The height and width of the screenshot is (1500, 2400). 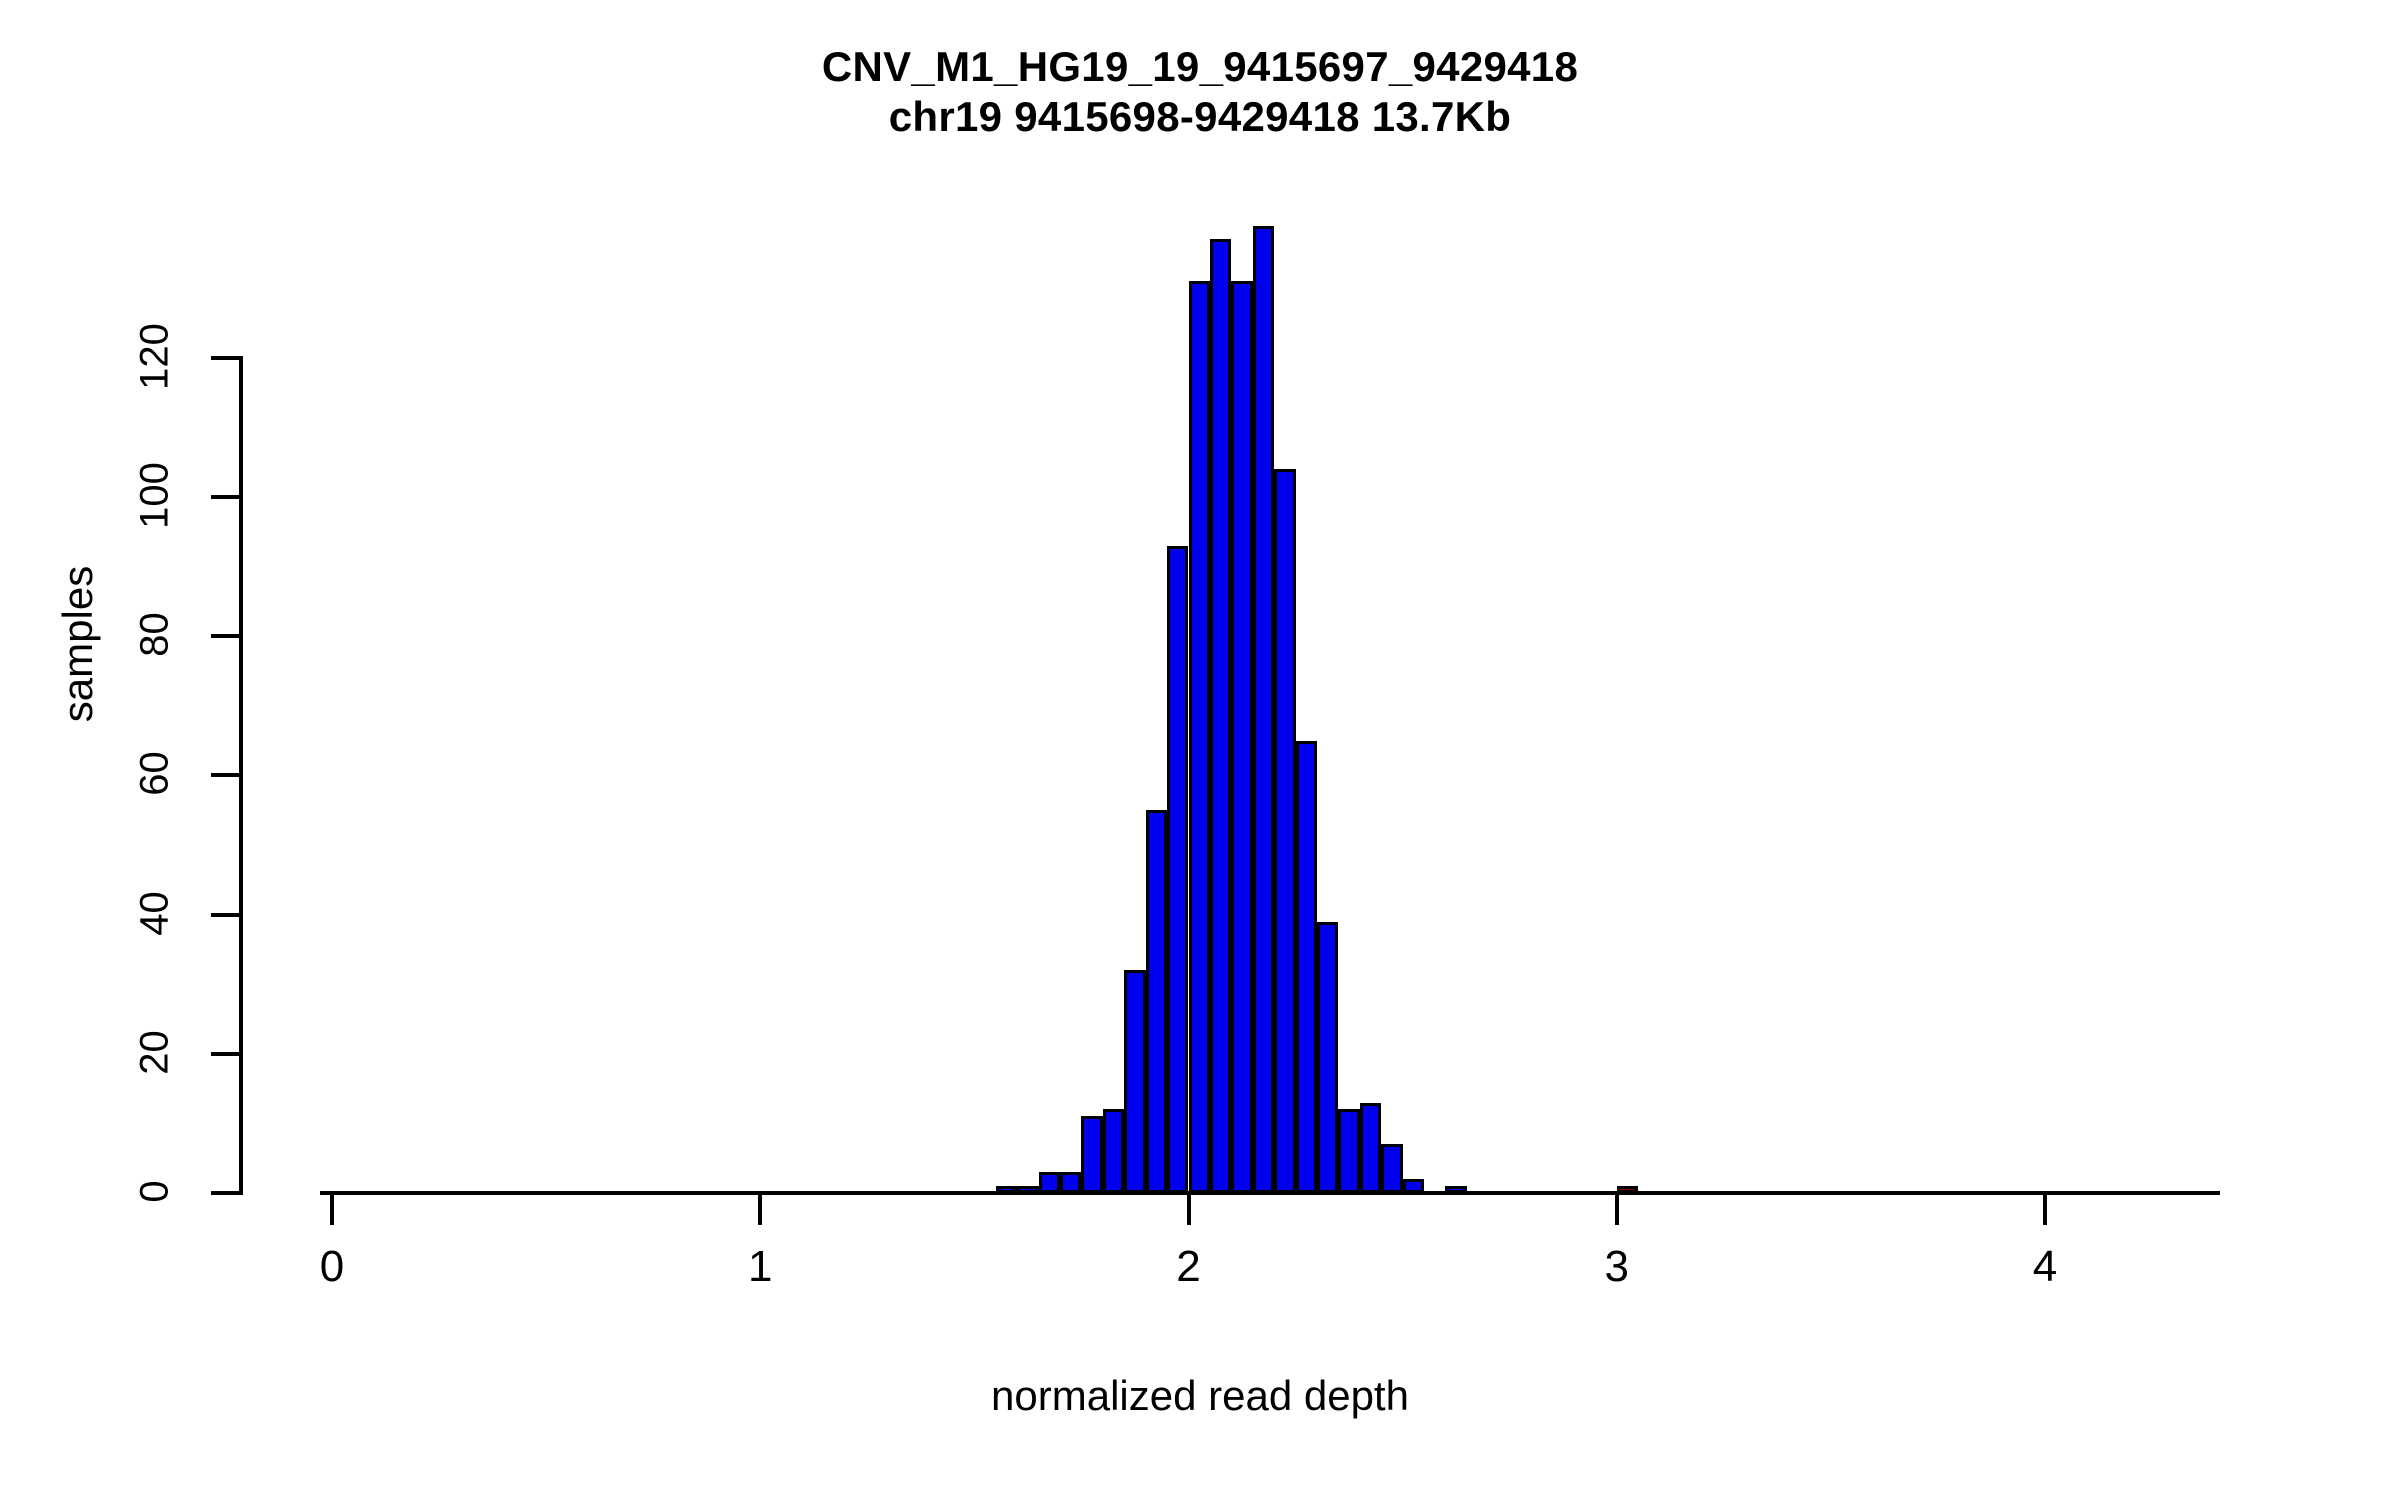 I want to click on y-axis-tick-label: 0, so click(x=154, y=1191).